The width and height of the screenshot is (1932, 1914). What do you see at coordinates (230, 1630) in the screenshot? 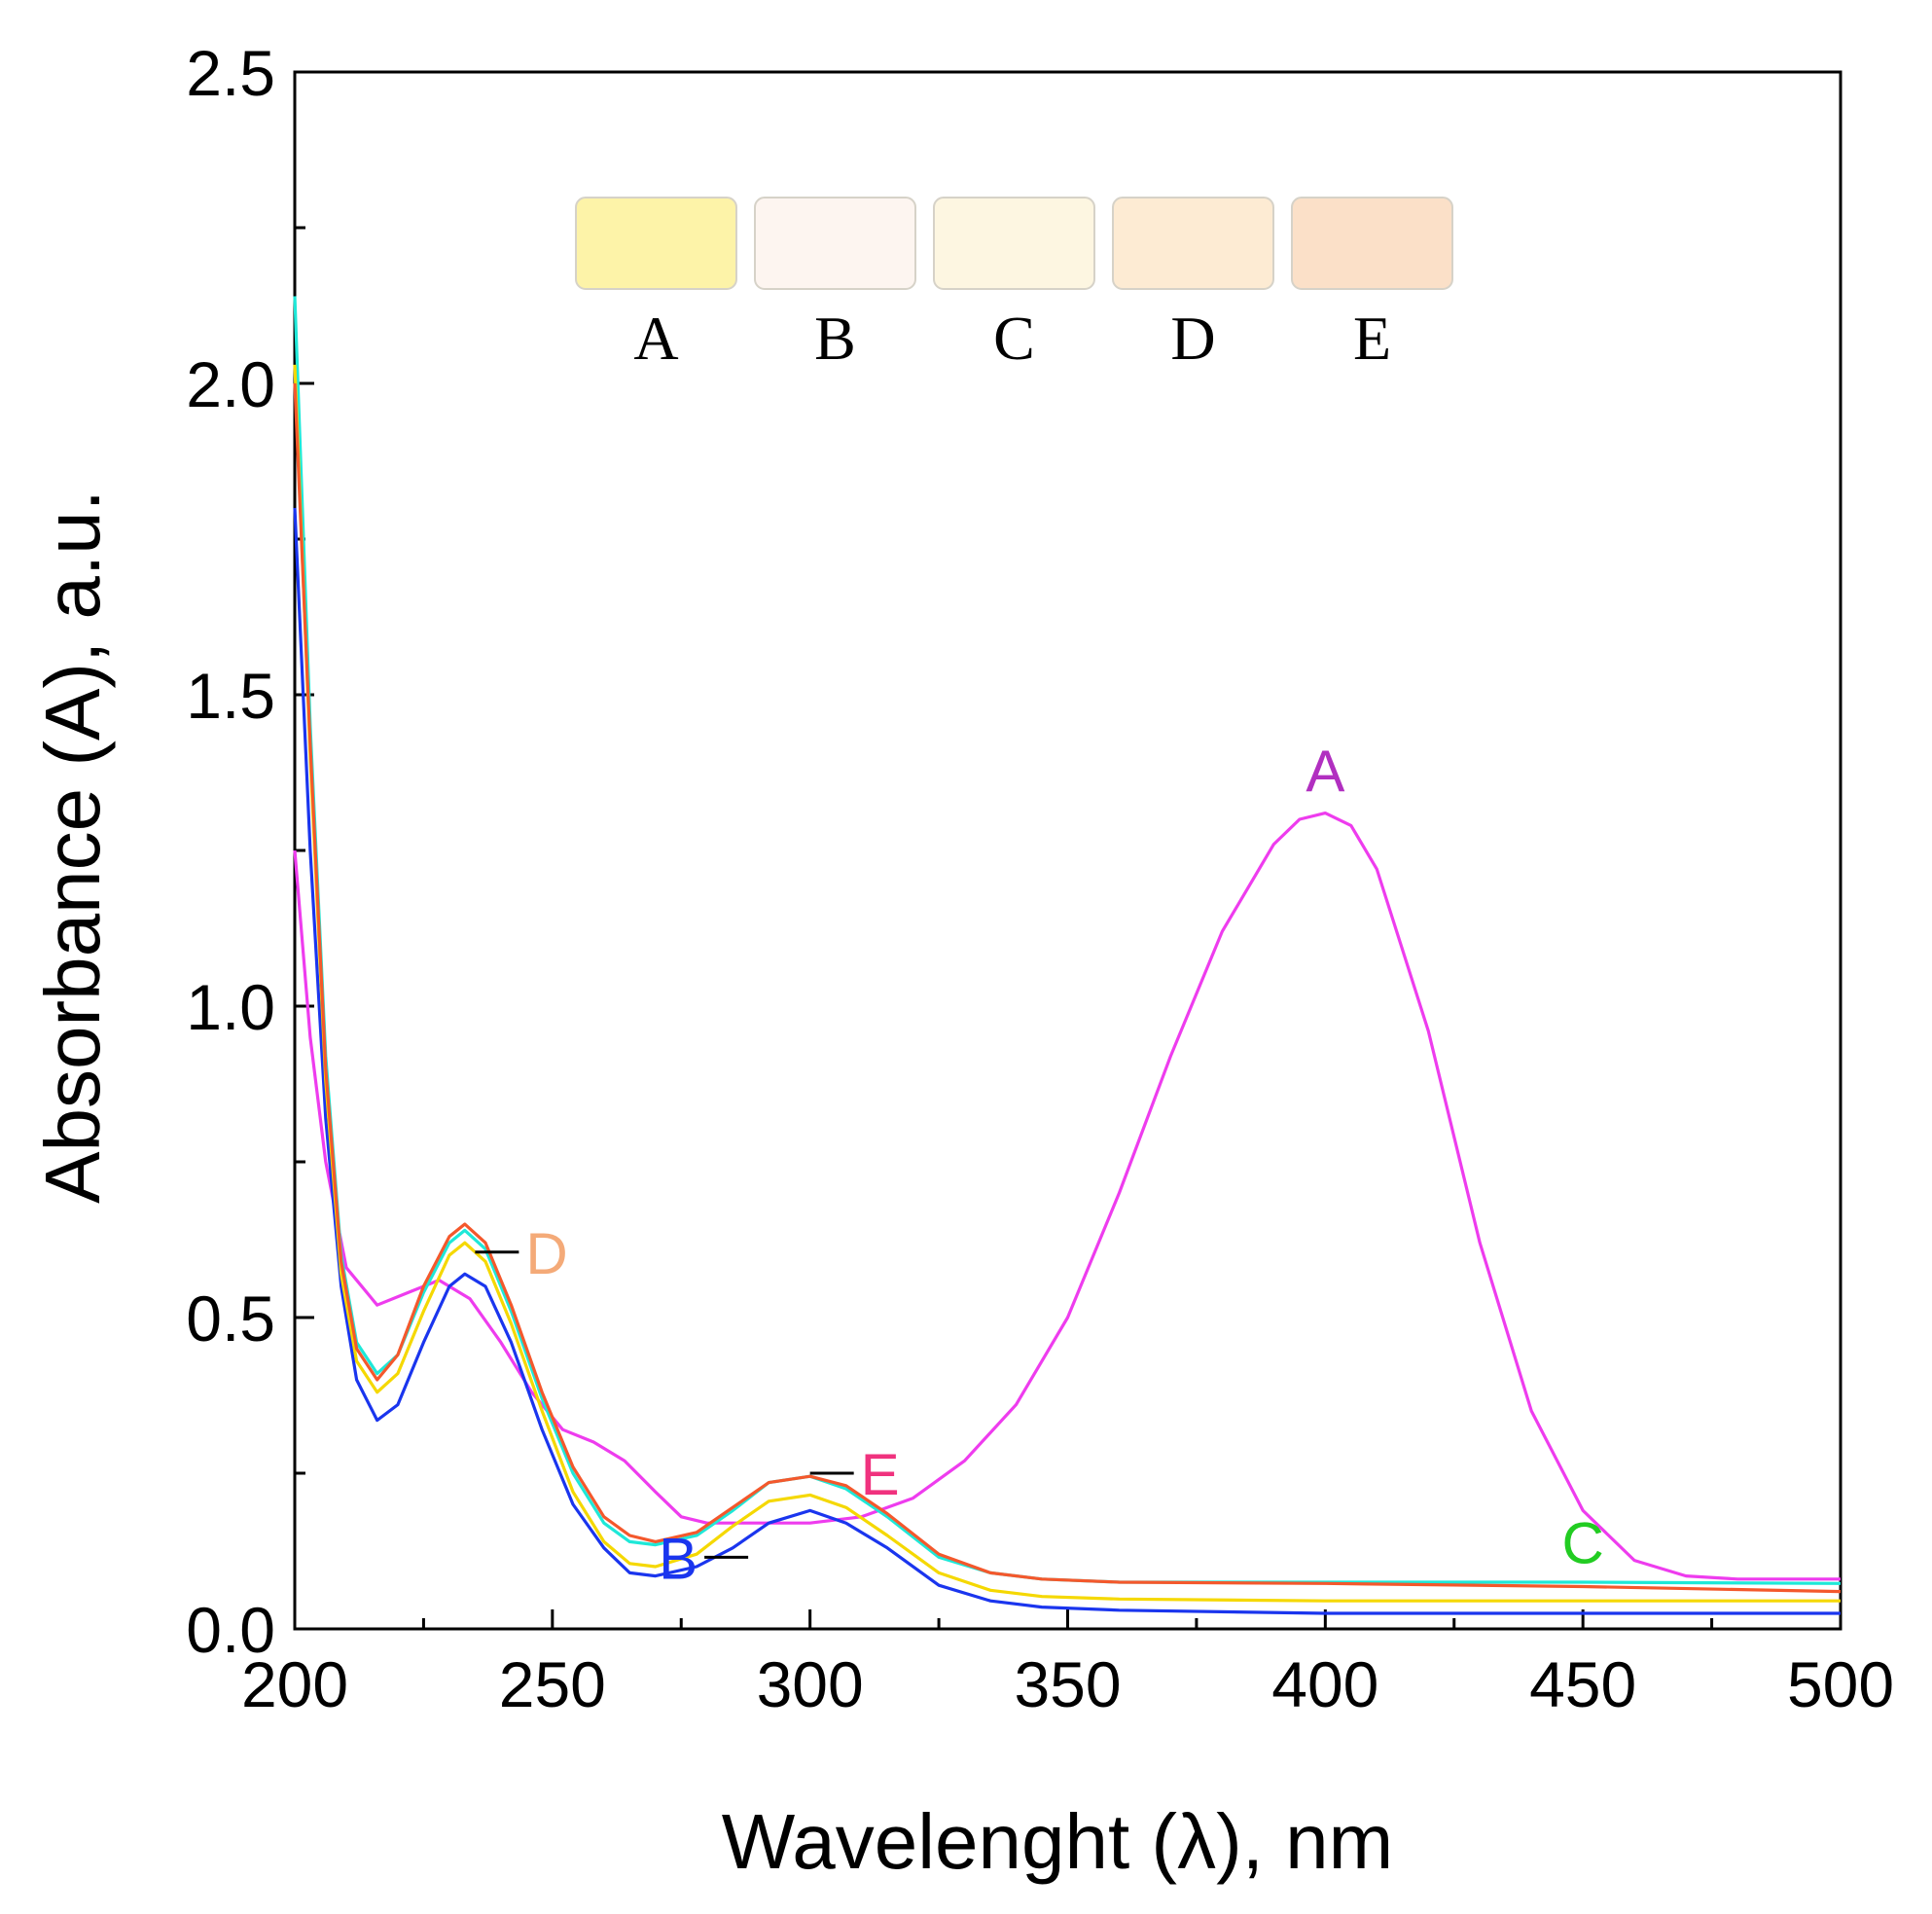
I see `y-tick-label: 0.0` at bounding box center [230, 1630].